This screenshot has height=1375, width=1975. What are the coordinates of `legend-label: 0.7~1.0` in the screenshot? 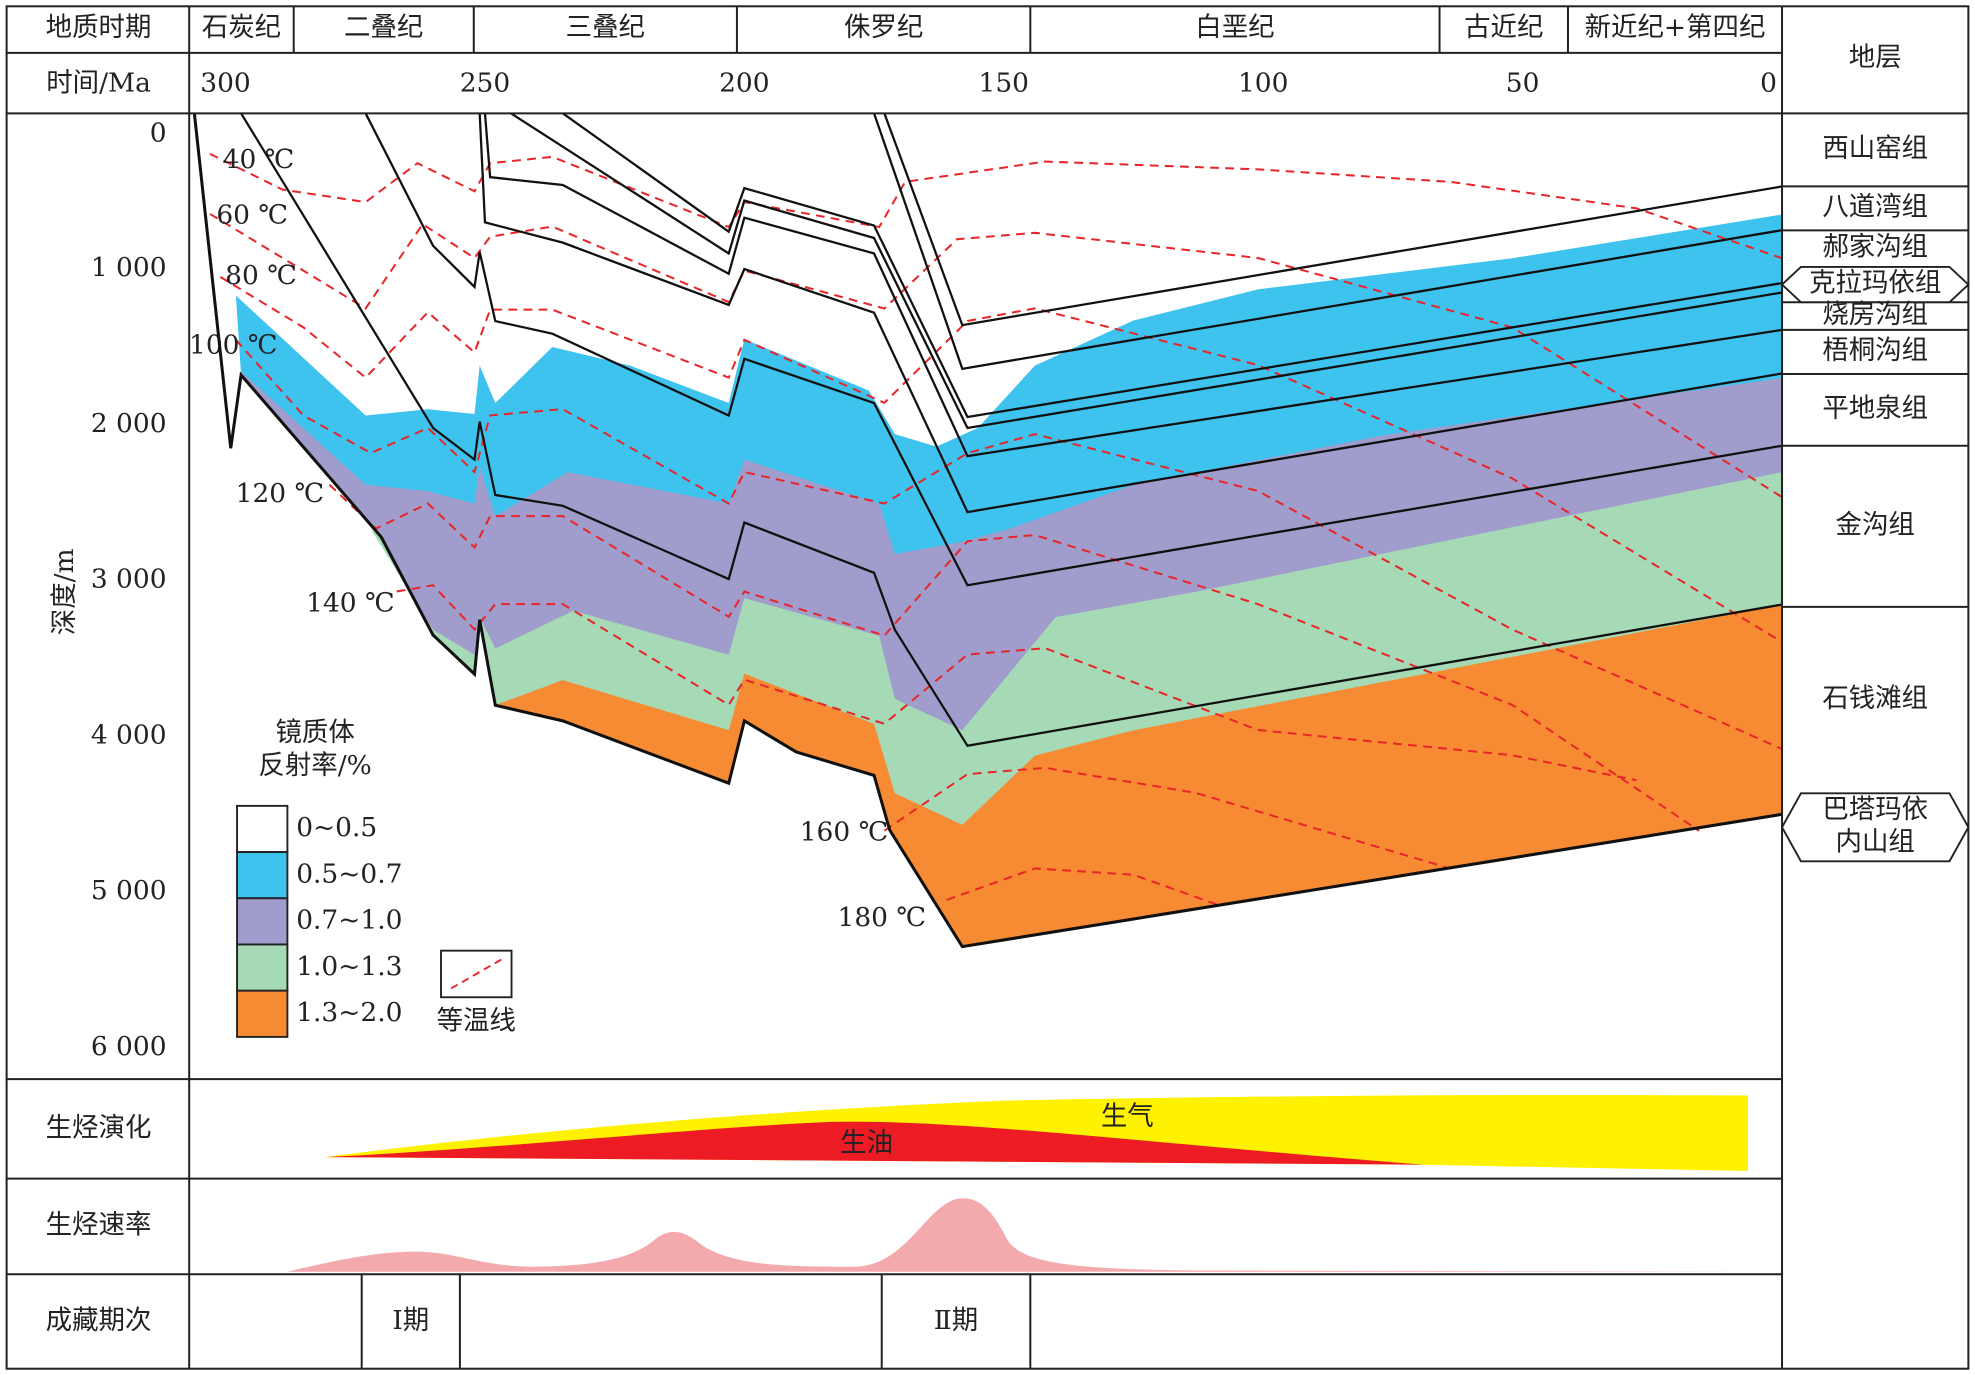 It's located at (349, 920).